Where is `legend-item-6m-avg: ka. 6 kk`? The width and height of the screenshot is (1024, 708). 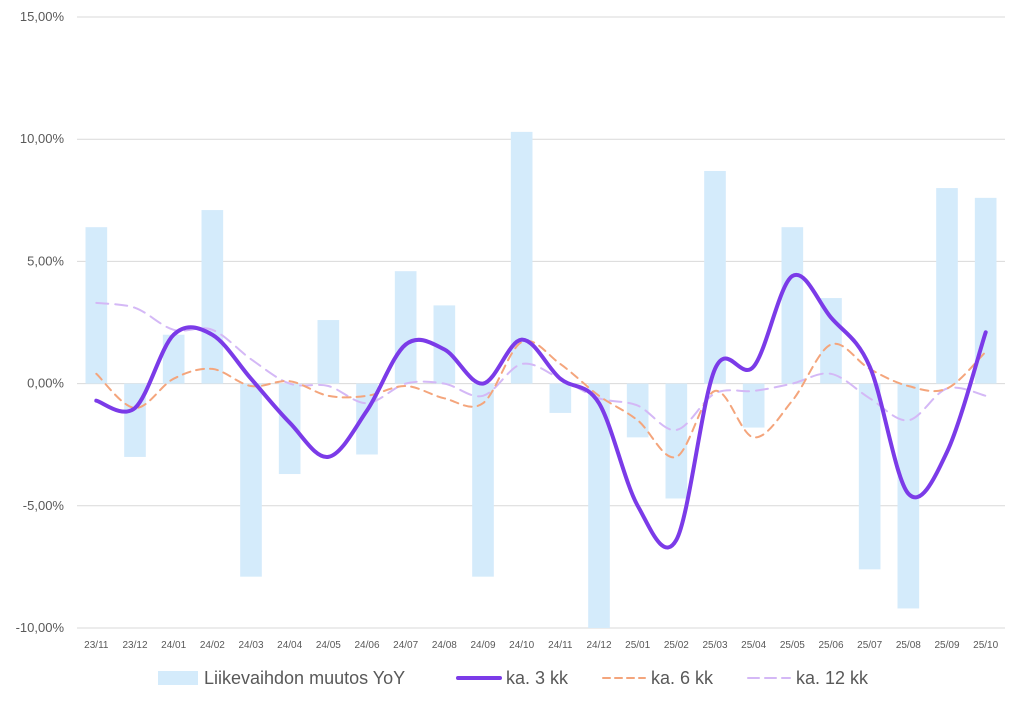 legend-item-6m-avg: ka. 6 kk is located at coordinates (658, 678).